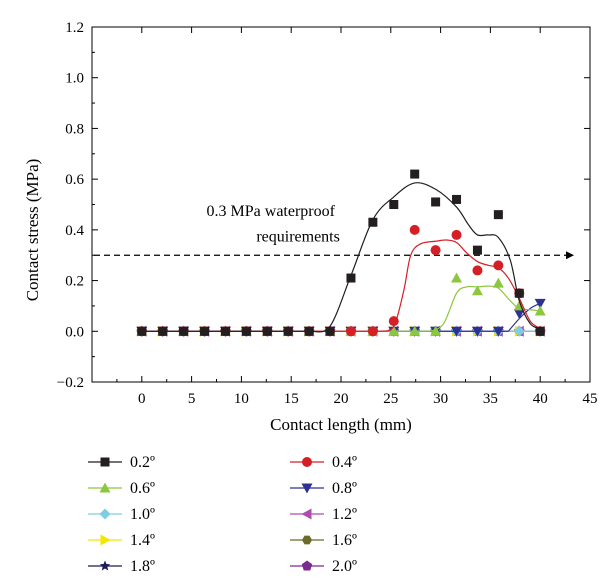 The image size is (600, 585). Describe the element at coordinates (222, 514) in the screenshot. I see `legend: 0.2º 0.4º 0.6º 0.8º 1.0º 1.2º 1.4º 1.6º 1.8º 2.0º` at that location.